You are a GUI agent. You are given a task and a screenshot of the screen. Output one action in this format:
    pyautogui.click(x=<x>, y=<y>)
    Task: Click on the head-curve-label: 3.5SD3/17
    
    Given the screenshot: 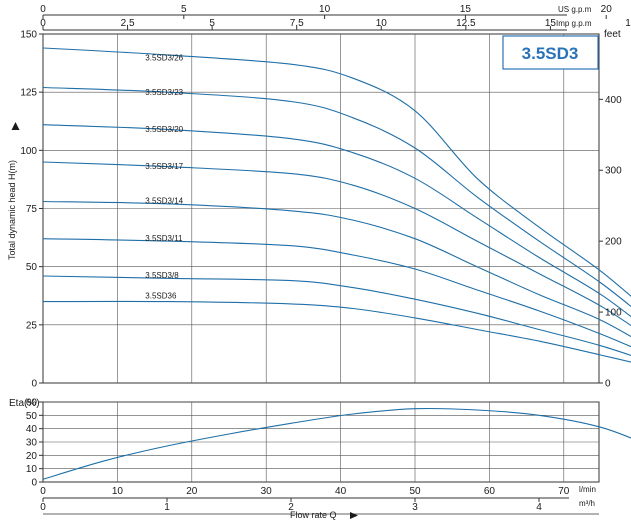 What is the action you would take?
    pyautogui.click(x=164, y=166)
    